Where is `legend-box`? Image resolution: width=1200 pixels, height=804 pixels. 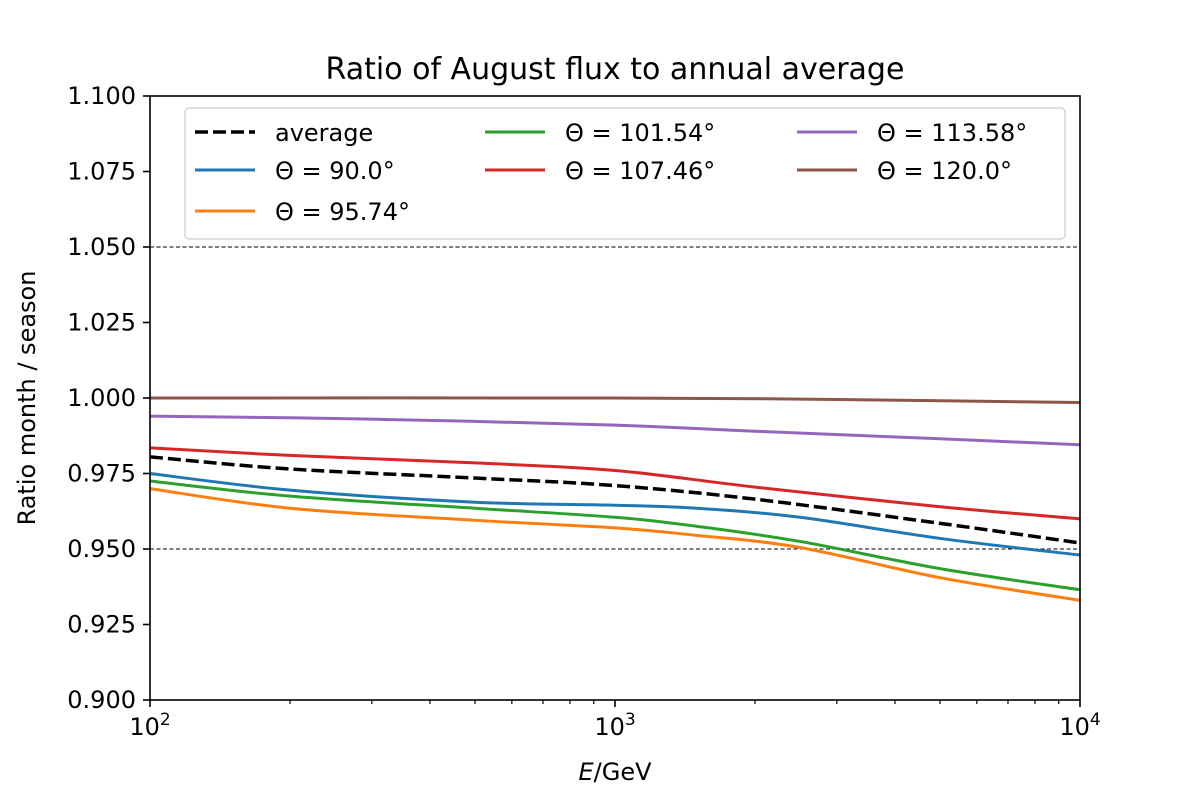 legend-box is located at coordinates (625, 173).